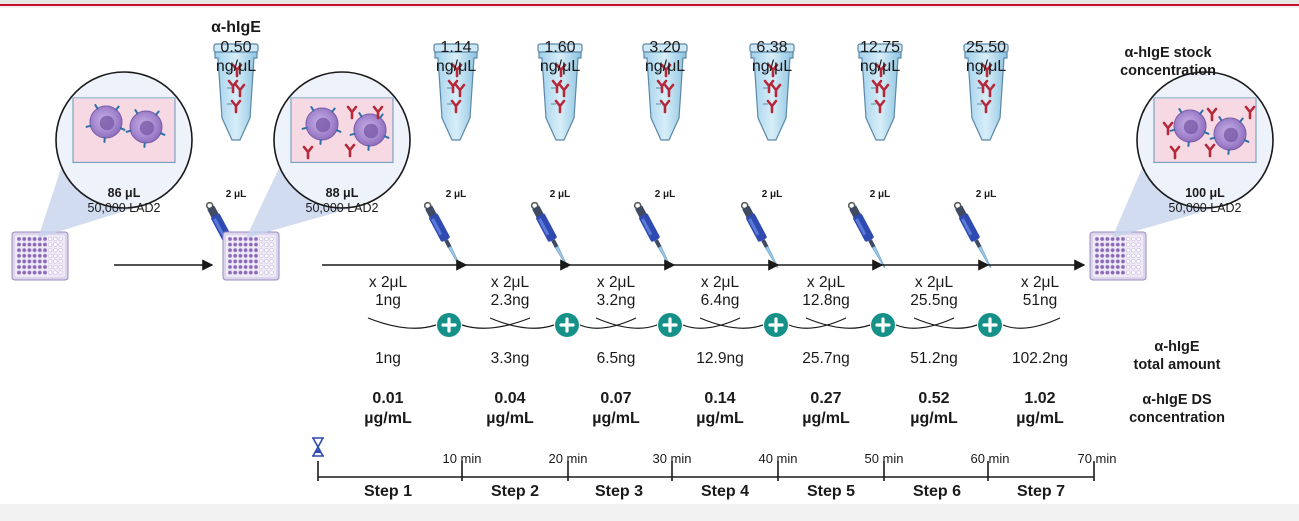  I want to click on stock-concentration-value: 25.50, so click(986, 47).